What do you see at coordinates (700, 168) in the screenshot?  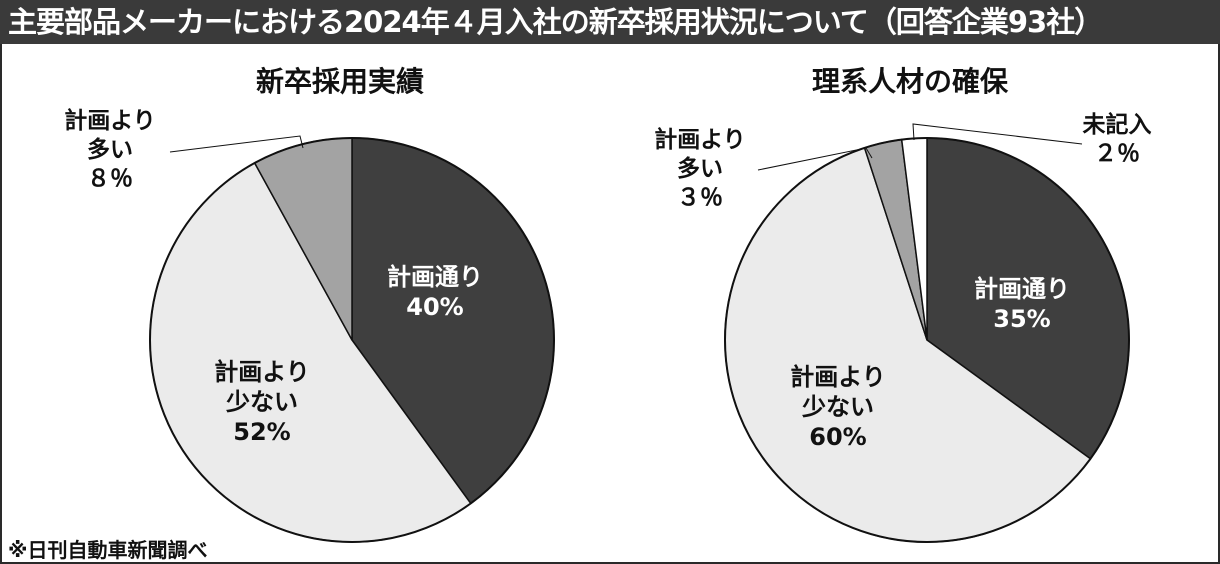 I see `chart-2-slice-2-label: 多い` at bounding box center [700, 168].